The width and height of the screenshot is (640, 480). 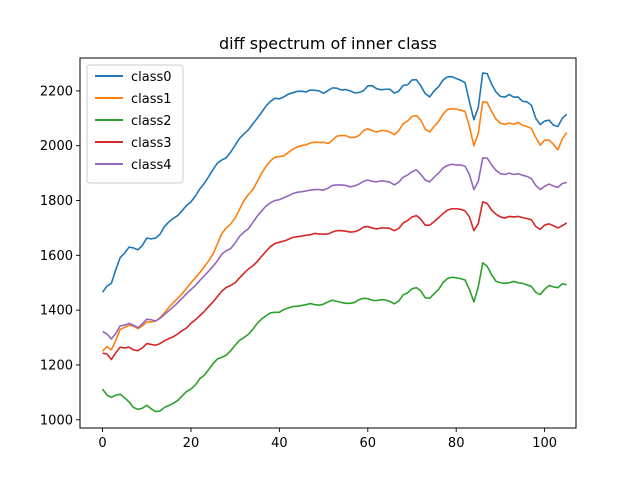 I want to click on x-tick-label: 80, so click(x=456, y=443).